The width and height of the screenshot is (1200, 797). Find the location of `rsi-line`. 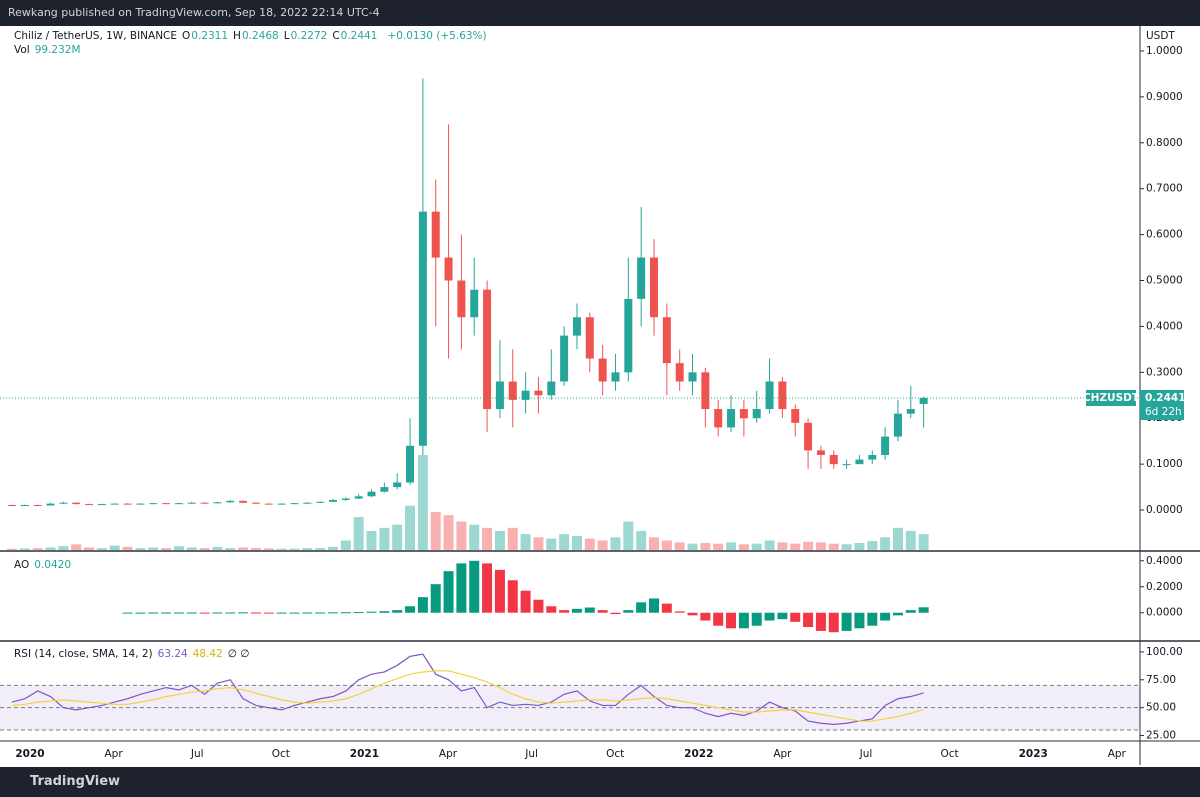

rsi-line is located at coordinates (467, 696).